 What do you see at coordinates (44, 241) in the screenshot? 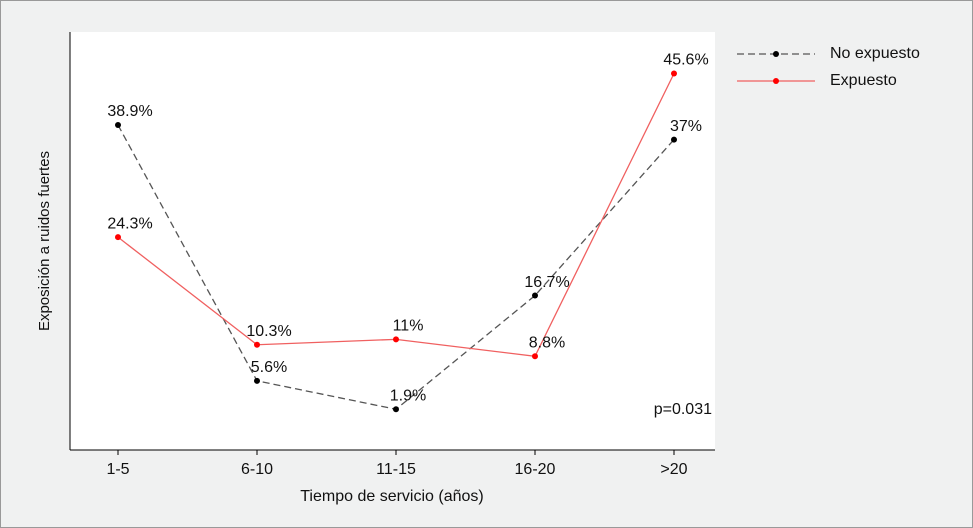
I see `y-axis-title: Exposición a ruidos fuertes` at bounding box center [44, 241].